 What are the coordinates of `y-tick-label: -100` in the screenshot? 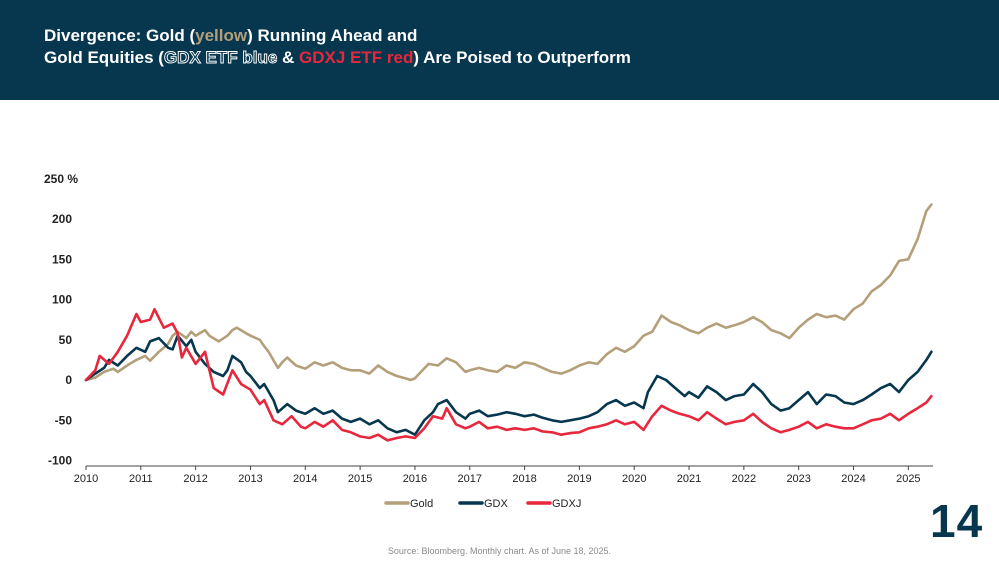 It's located at (60, 461).